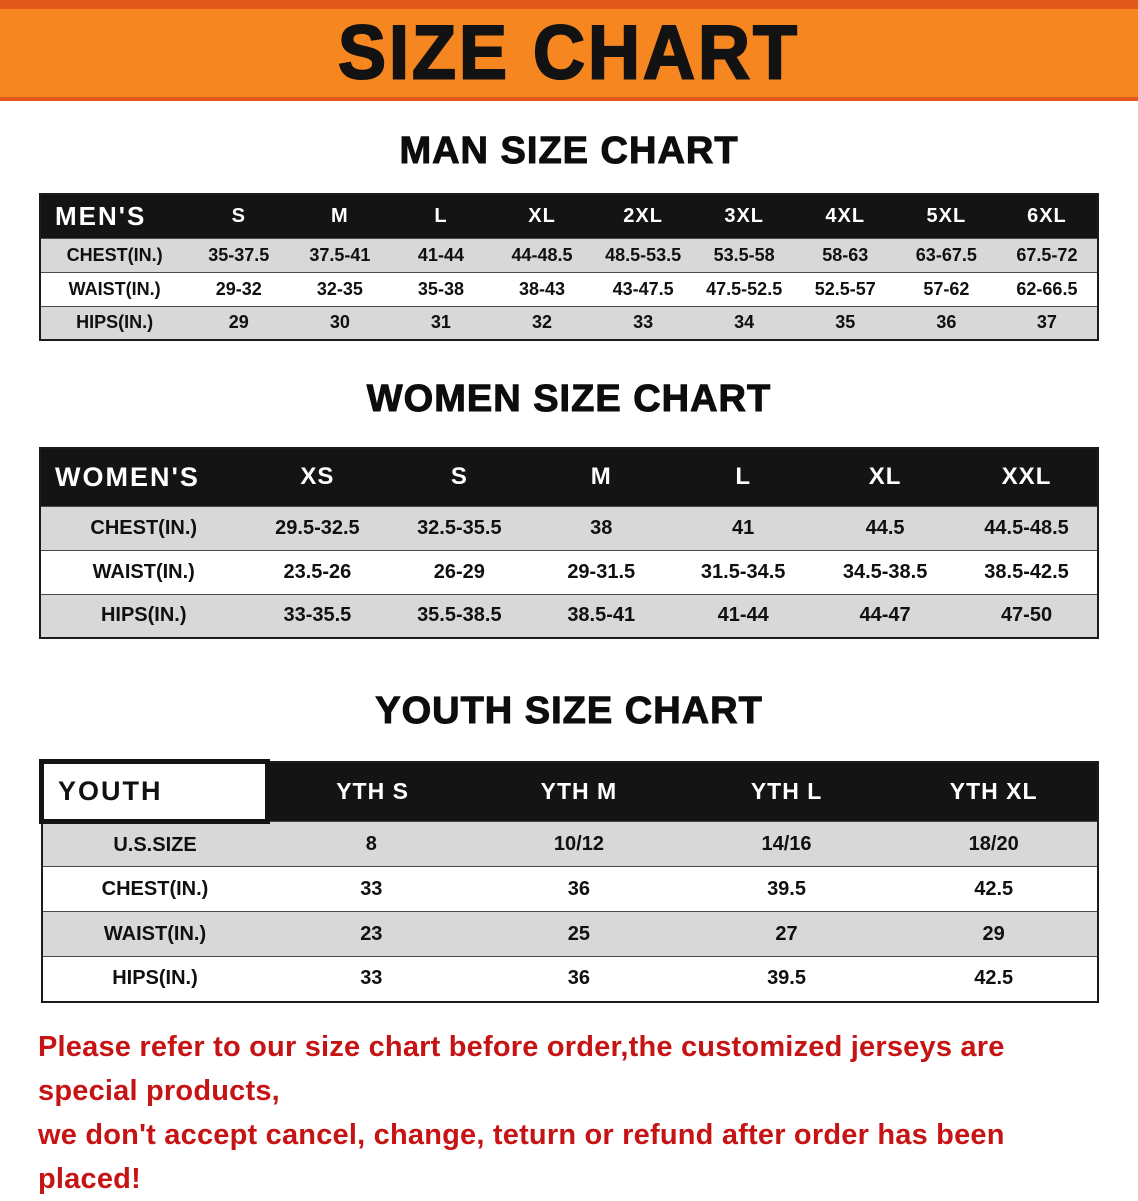 This screenshot has height=1201, width=1138. Describe the element at coordinates (994, 791) in the screenshot. I see `size-column-header: YTH XL` at that location.